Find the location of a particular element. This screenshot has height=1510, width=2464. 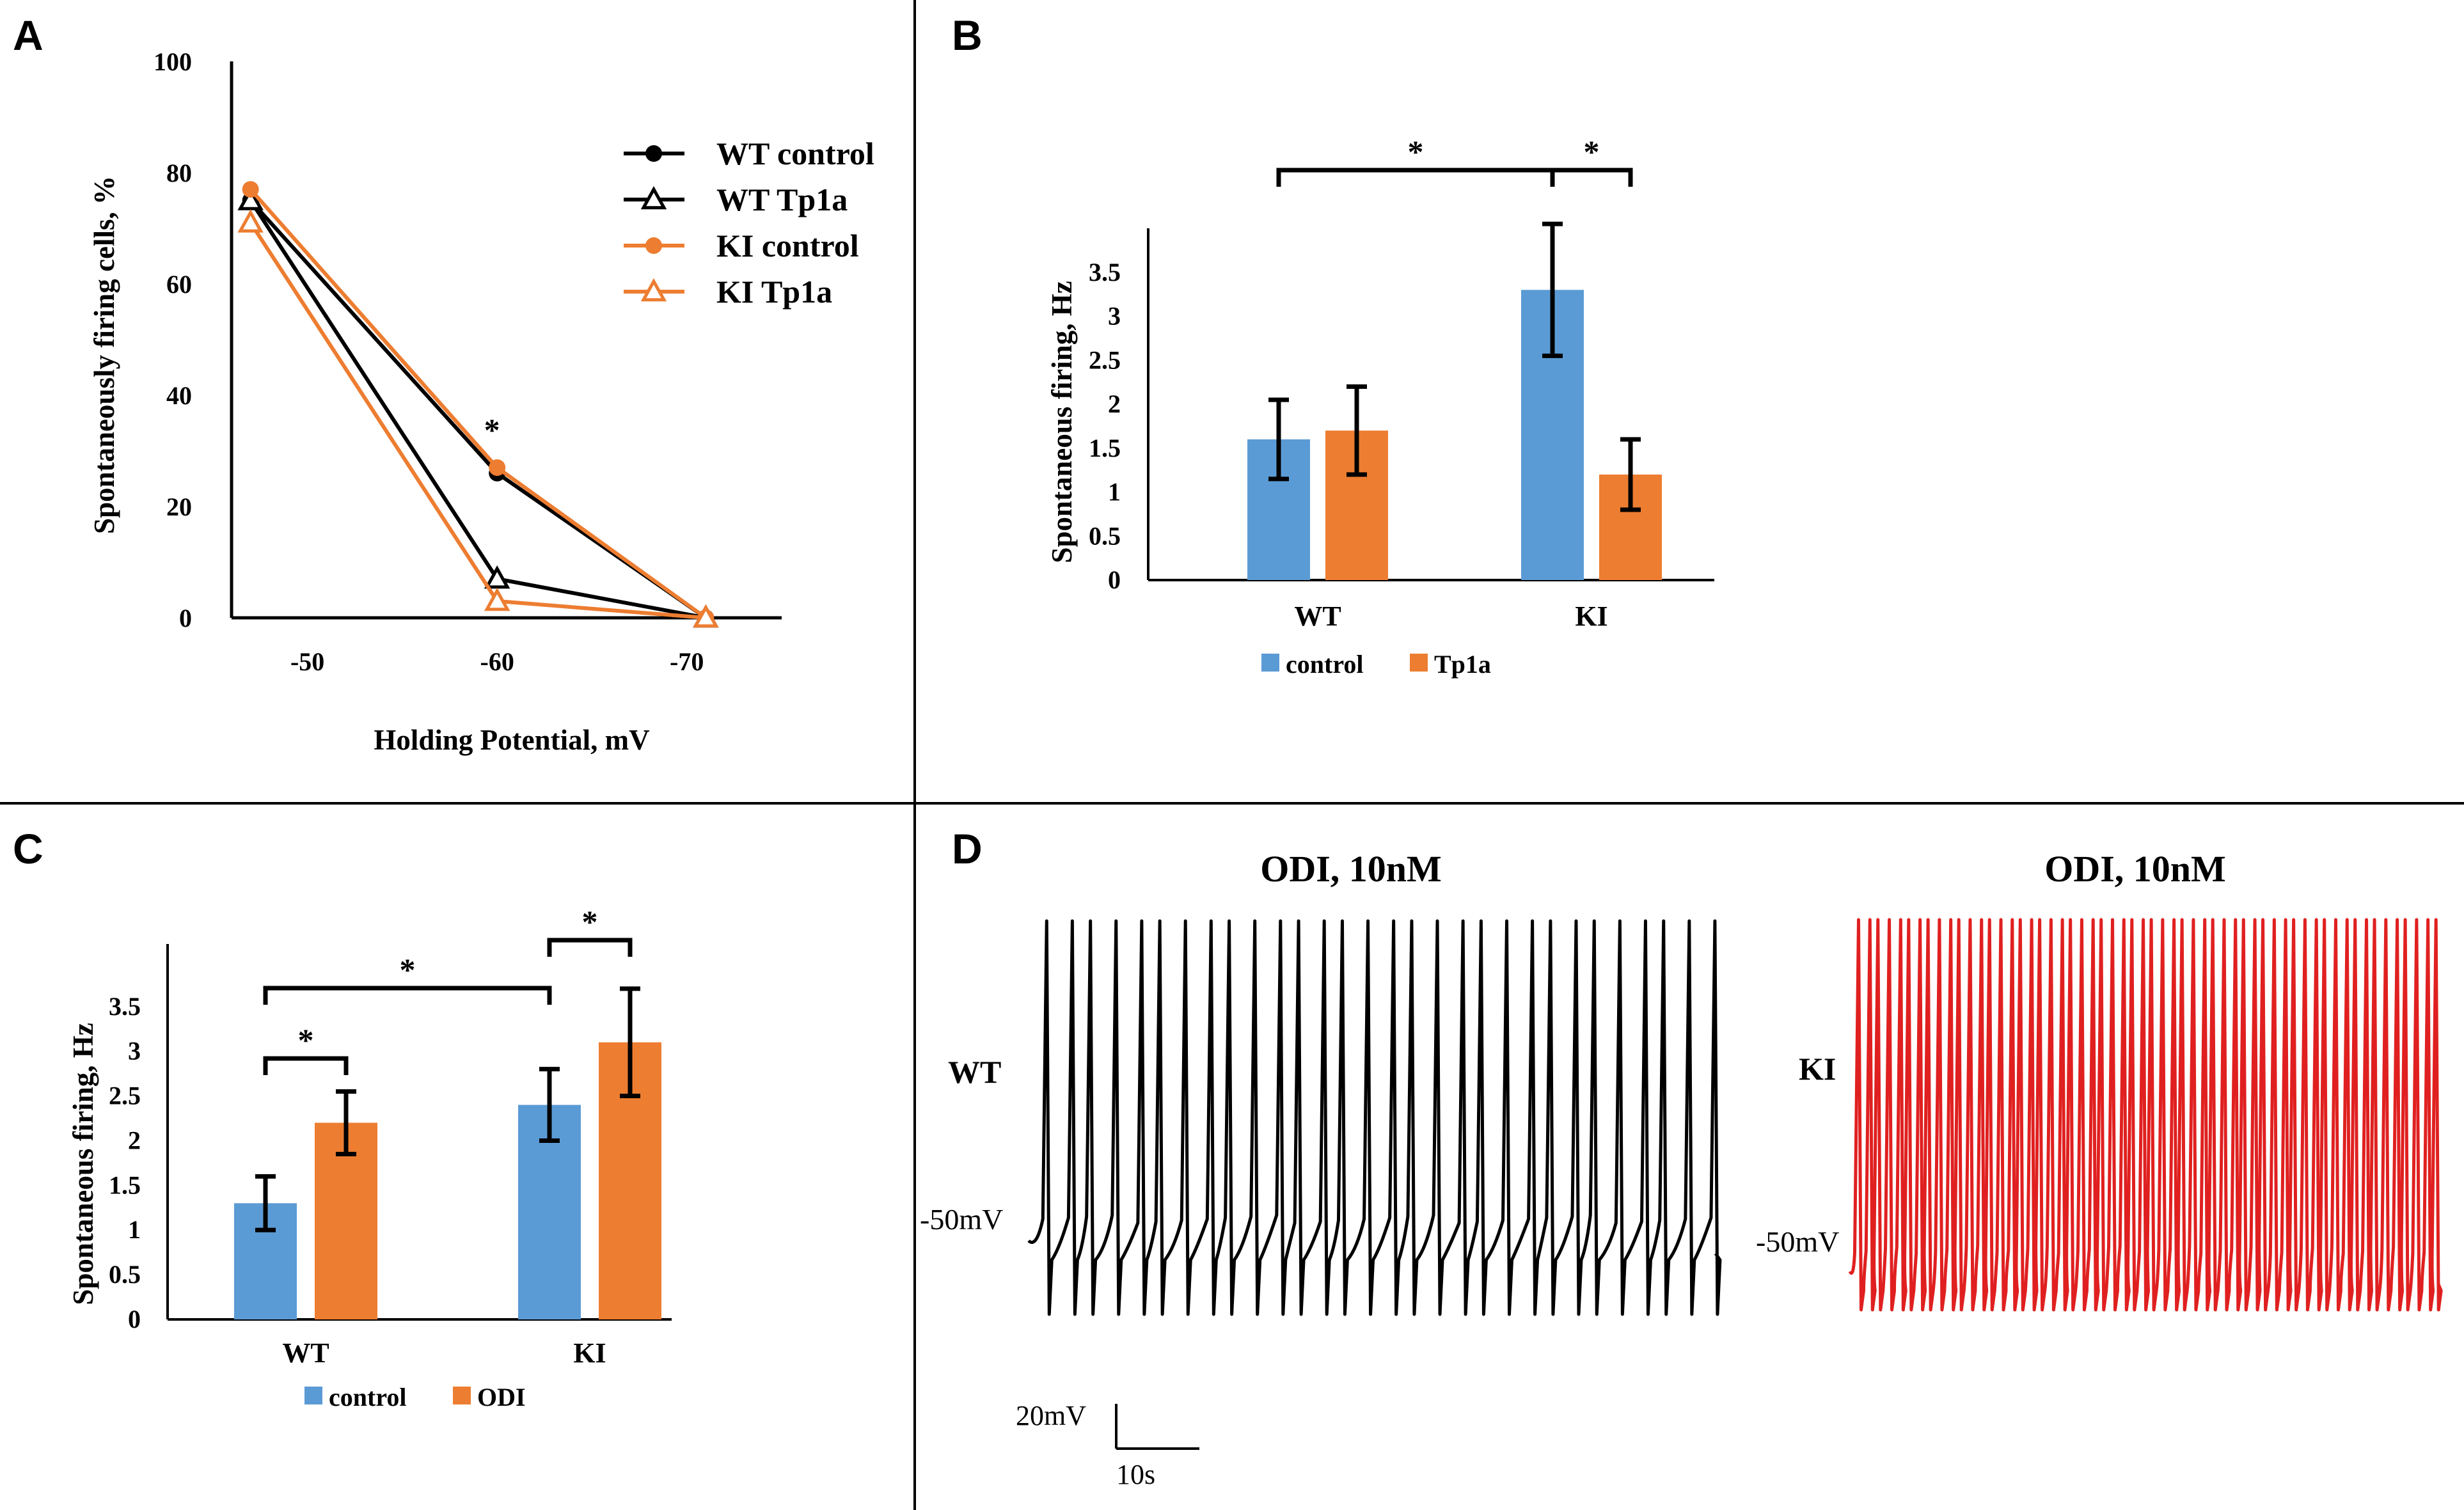

wt-firing-trace is located at coordinates (1374, 1117).